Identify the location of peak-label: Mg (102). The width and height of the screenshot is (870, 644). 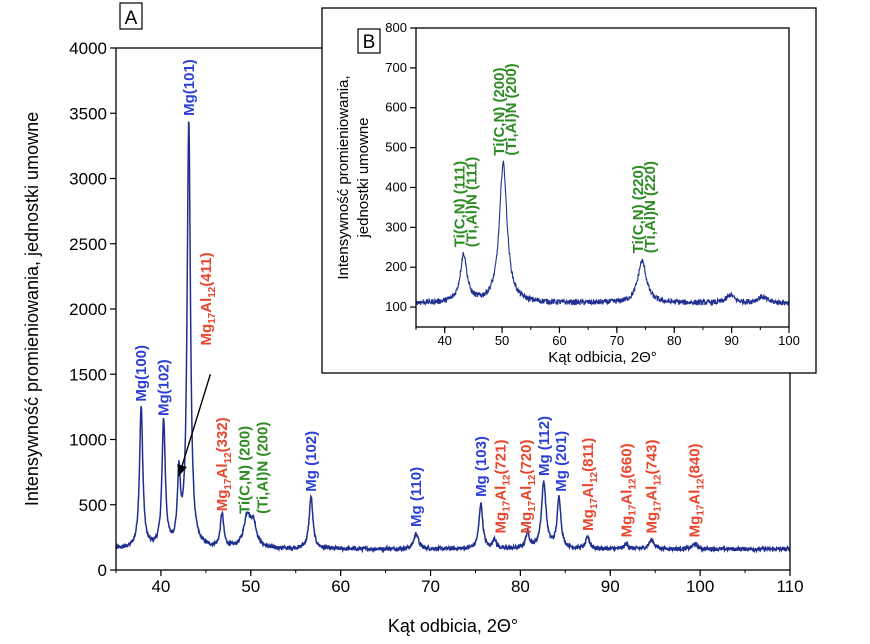
(311, 461).